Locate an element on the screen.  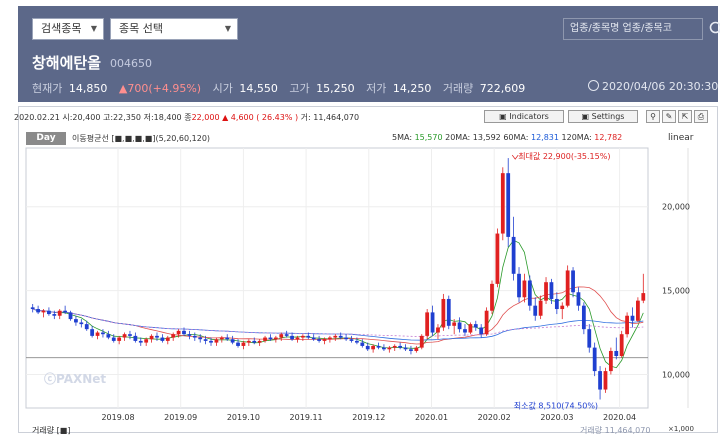
volume-panel-title: 거래량 is located at coordinates (43, 430).